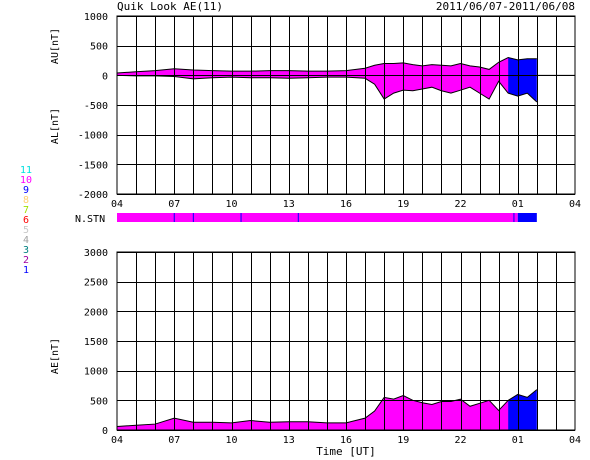 The image size is (590, 460). Describe the element at coordinates (96, 283) in the screenshot. I see `ae-y-tick-label: 2500` at that location.